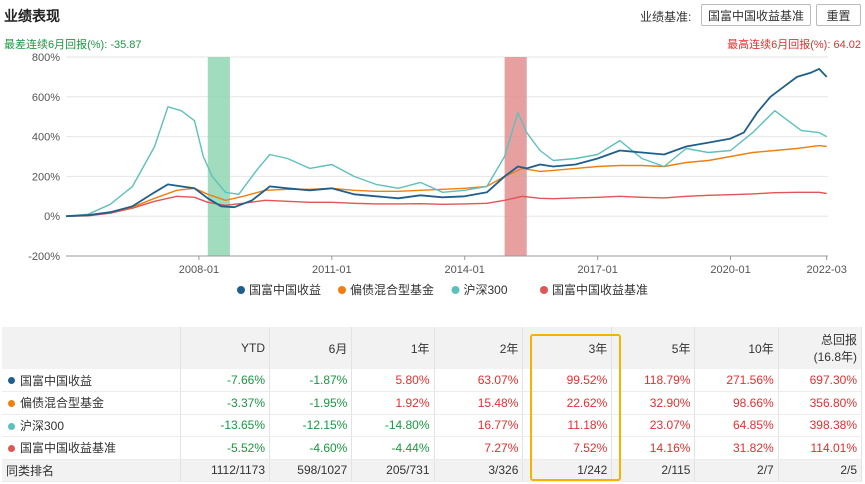  Describe the element at coordinates (820, 380) in the screenshot. I see `value-cell: 697.30%` at that location.